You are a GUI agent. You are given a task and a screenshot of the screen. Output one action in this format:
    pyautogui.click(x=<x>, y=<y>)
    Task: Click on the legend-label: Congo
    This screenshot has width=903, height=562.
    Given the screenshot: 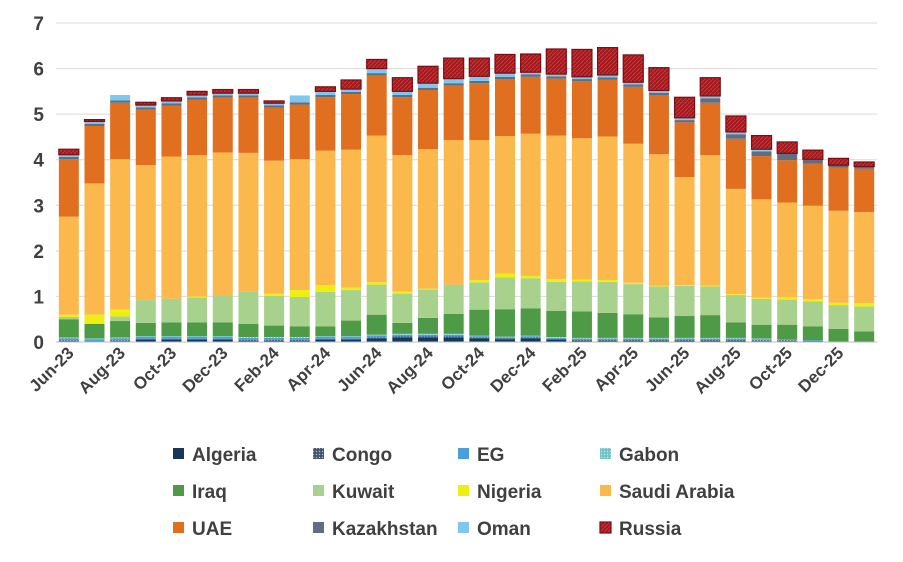 What is the action you would take?
    pyautogui.click(x=362, y=455)
    